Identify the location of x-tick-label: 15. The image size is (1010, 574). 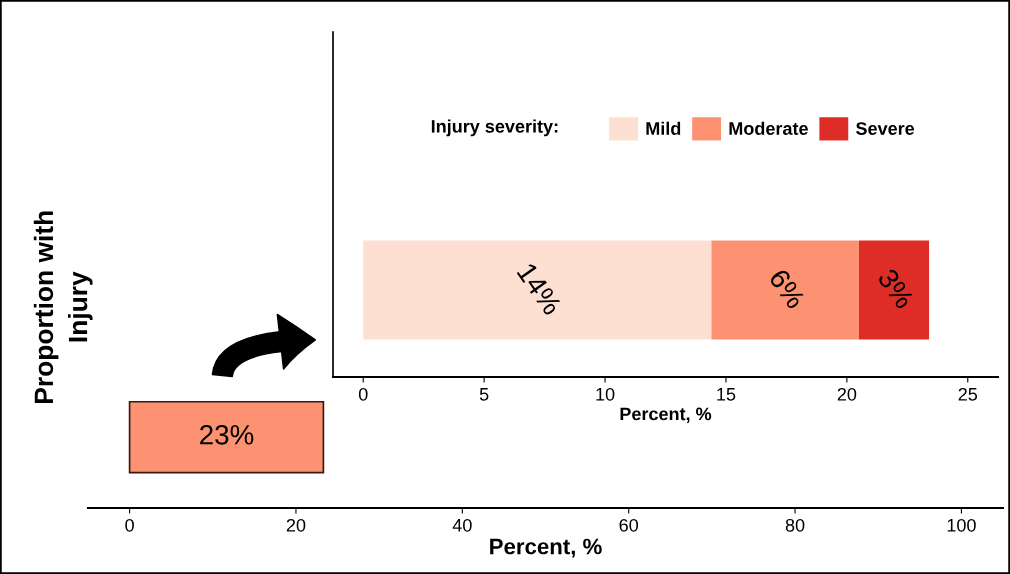
(726, 394).